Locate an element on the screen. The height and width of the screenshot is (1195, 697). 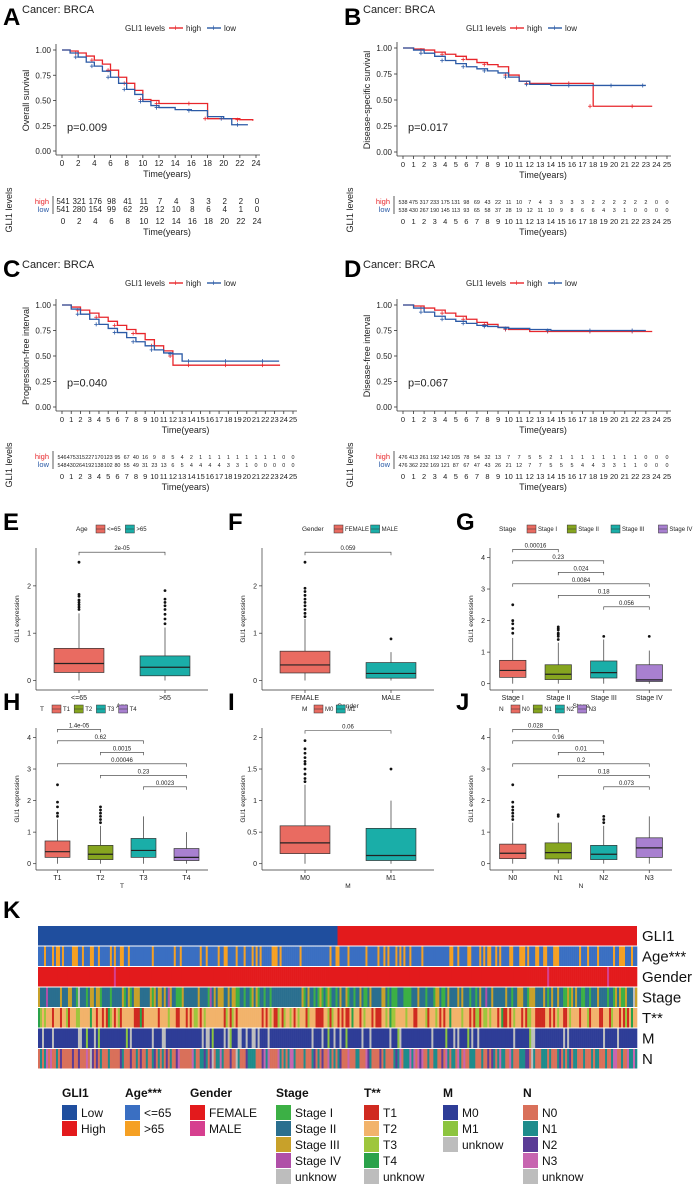
heatmap-row-gli1 is located at coordinates (337, 936).